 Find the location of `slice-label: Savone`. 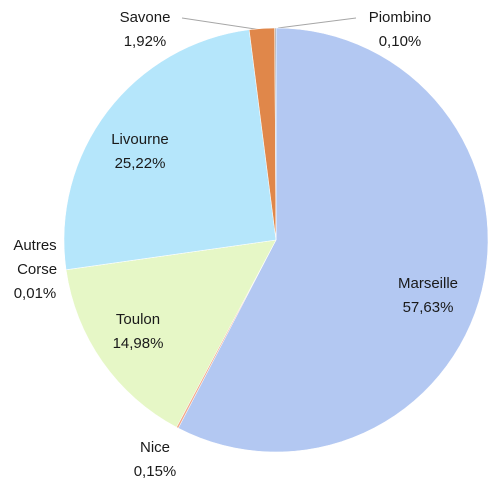

slice-label: Savone is located at coordinates (145, 17).